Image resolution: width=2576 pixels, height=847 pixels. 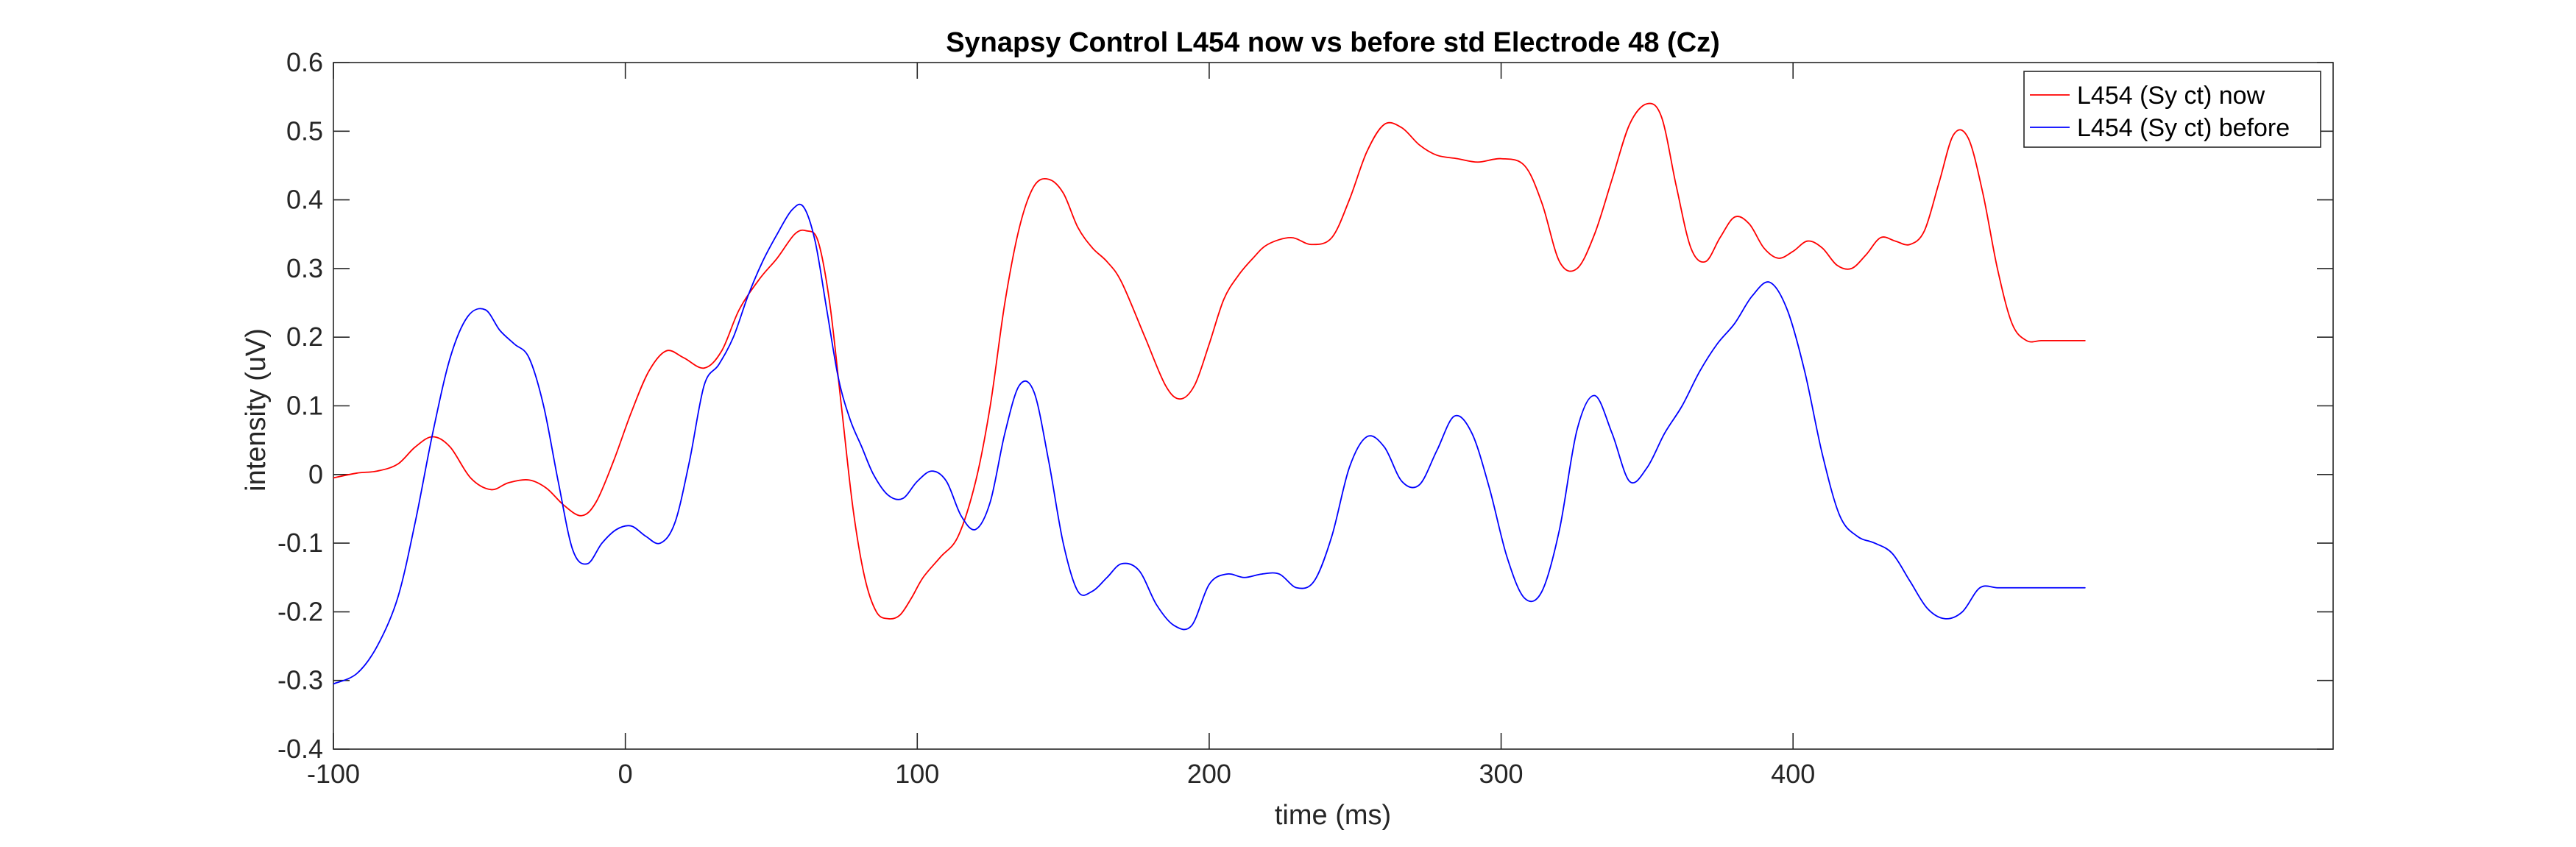 I want to click on y-tick-label: 0.3, so click(x=304, y=268).